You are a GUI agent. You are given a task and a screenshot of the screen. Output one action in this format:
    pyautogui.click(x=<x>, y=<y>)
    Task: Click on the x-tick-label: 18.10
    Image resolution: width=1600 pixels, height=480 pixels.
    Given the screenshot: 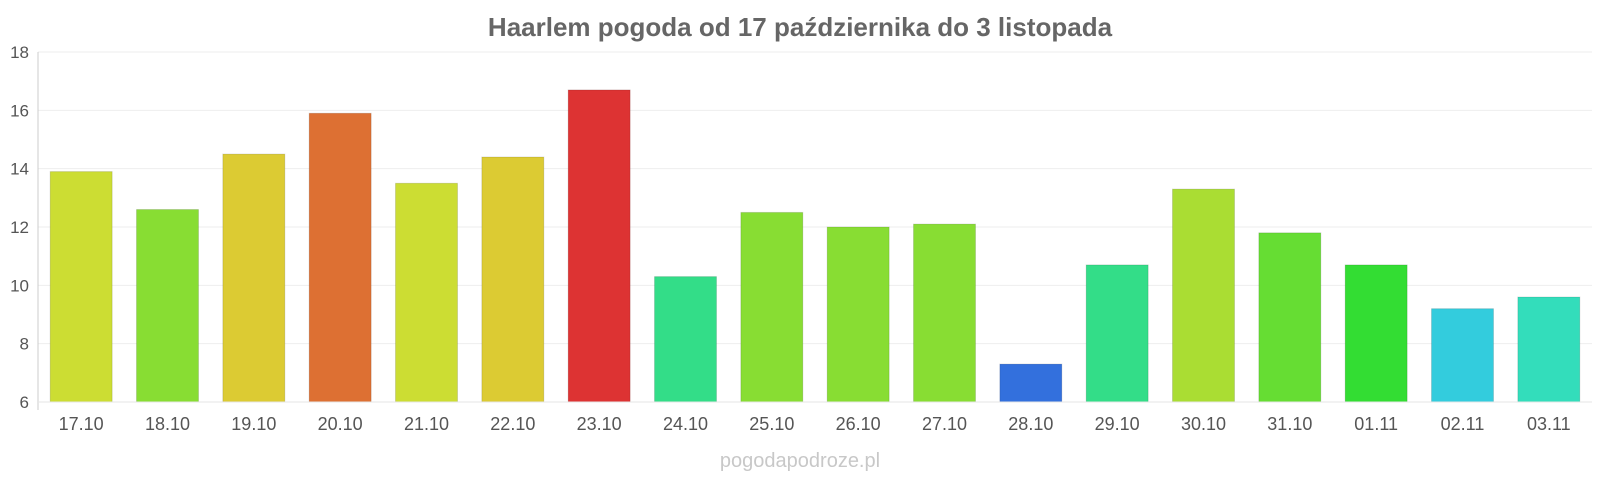 What is the action you would take?
    pyautogui.click(x=167, y=424)
    